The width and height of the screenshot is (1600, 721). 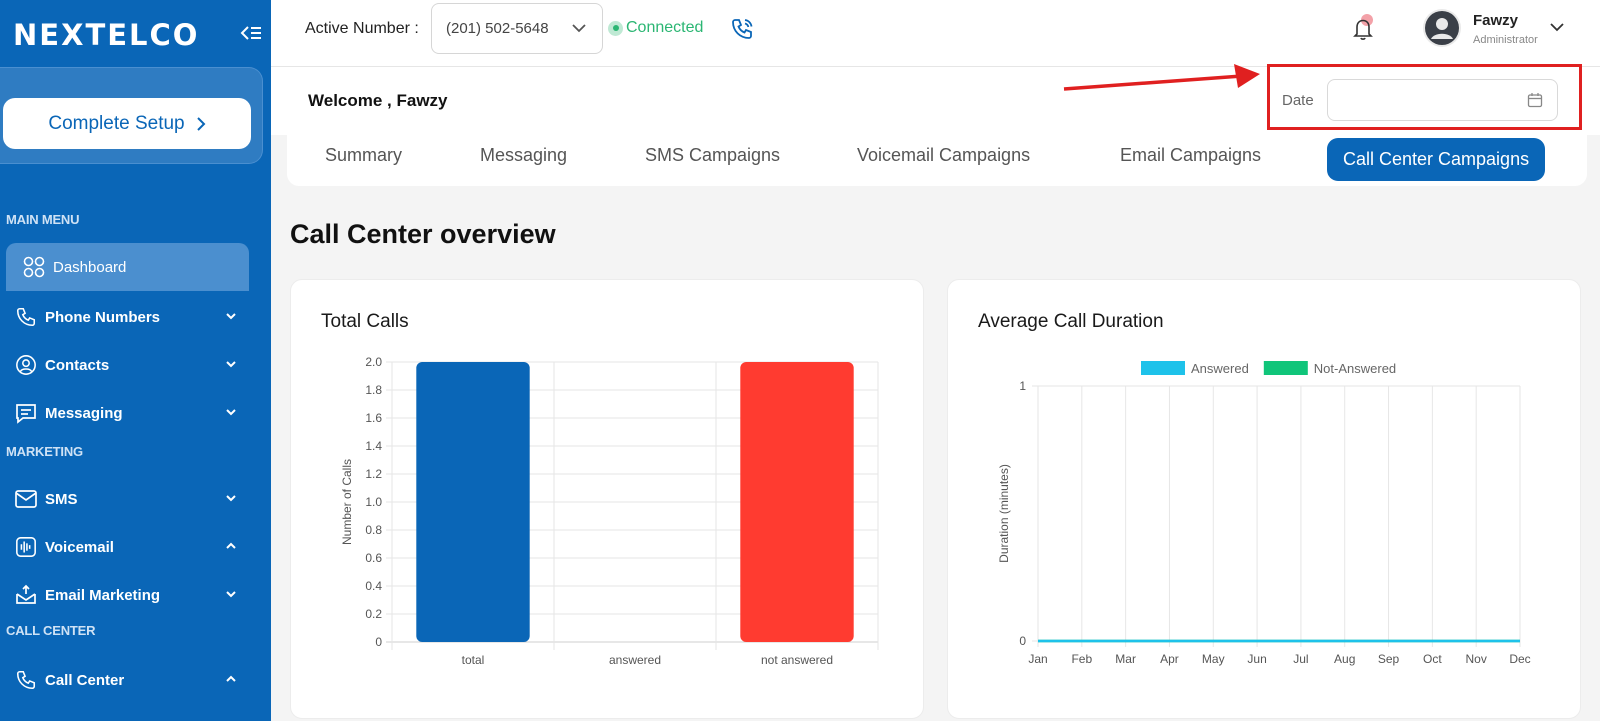 I want to click on sidebar-item-call-center: Call Center, so click(x=127, y=680).